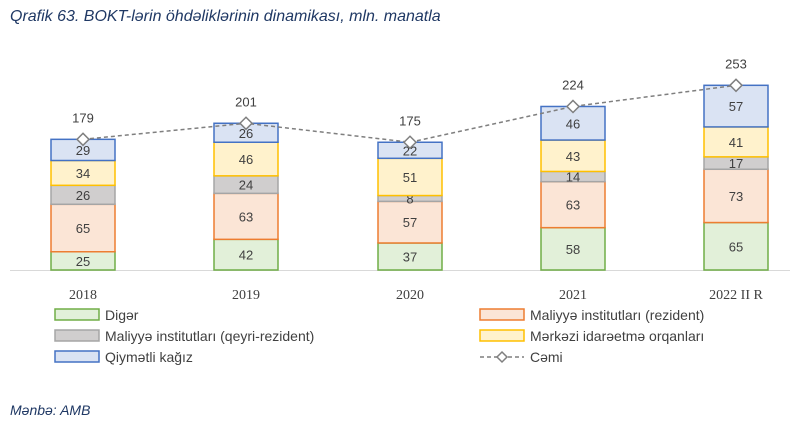  Describe the element at coordinates (573, 84) in the screenshot. I see `total-label: 224` at that location.